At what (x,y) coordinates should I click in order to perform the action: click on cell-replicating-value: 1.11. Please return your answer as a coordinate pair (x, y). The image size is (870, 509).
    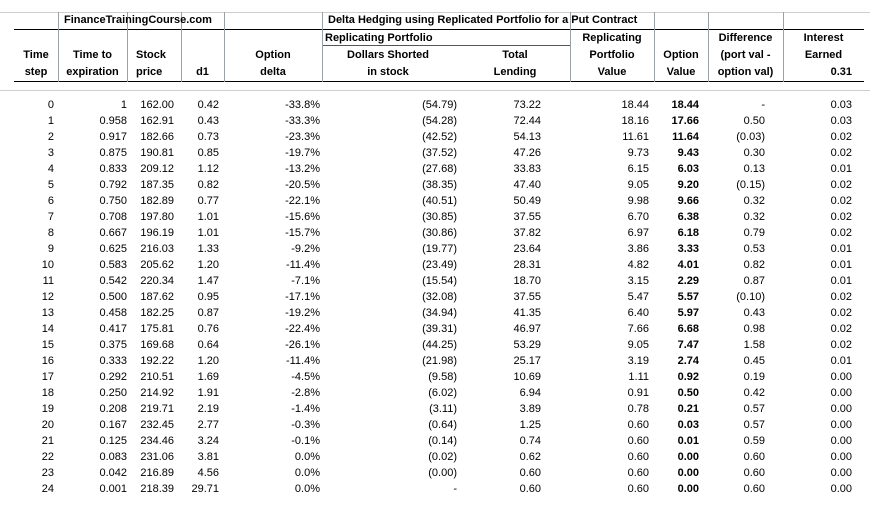
    Looking at the image, I should click on (638, 377).